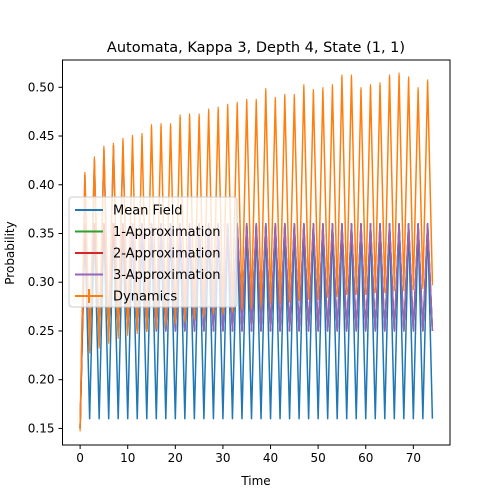 The height and width of the screenshot is (504, 500). I want to click on x-tick-label: 70, so click(413, 458).